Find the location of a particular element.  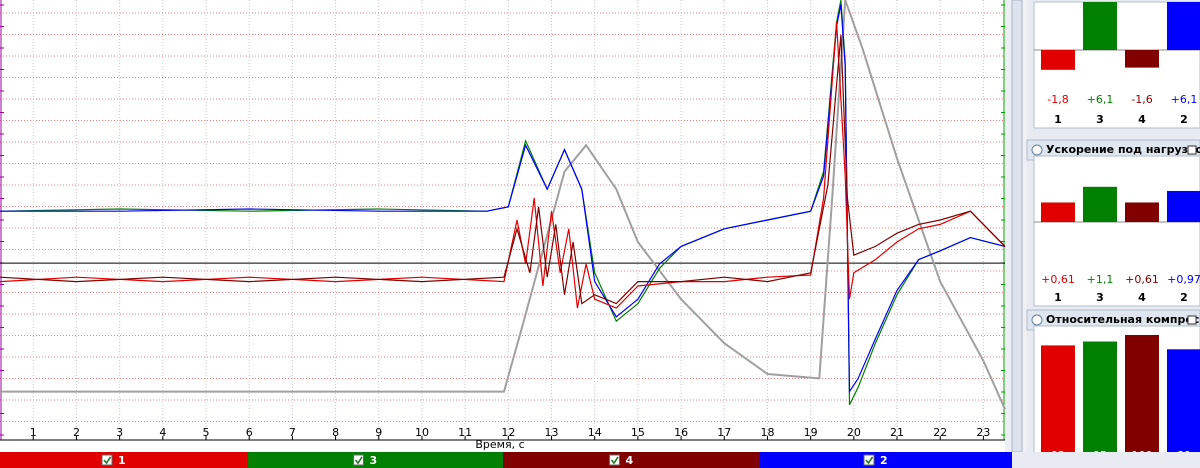

x-tick-label: 15 is located at coordinates (638, 432).